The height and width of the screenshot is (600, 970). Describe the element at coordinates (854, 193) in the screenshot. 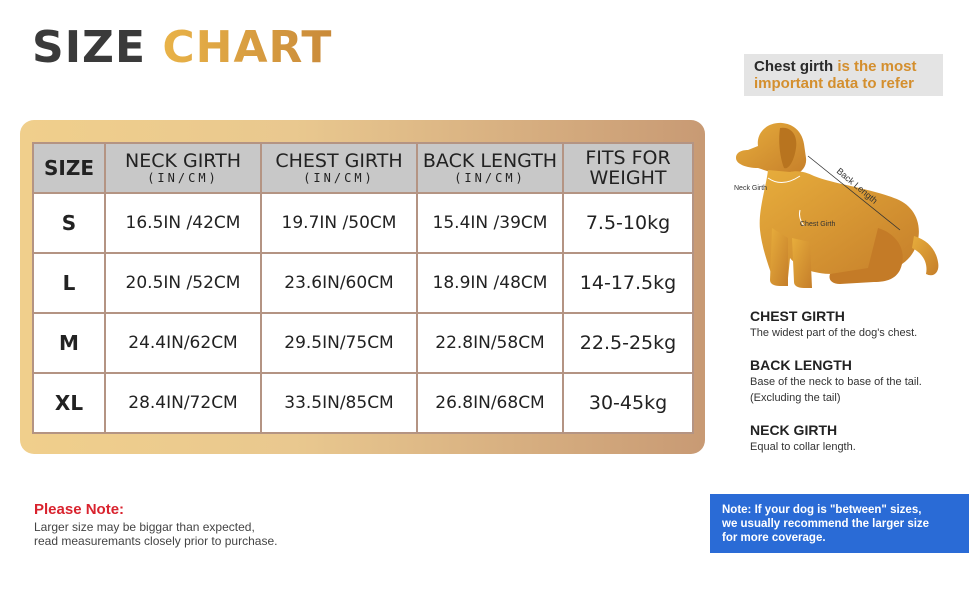

I see `back-length-line` at that location.